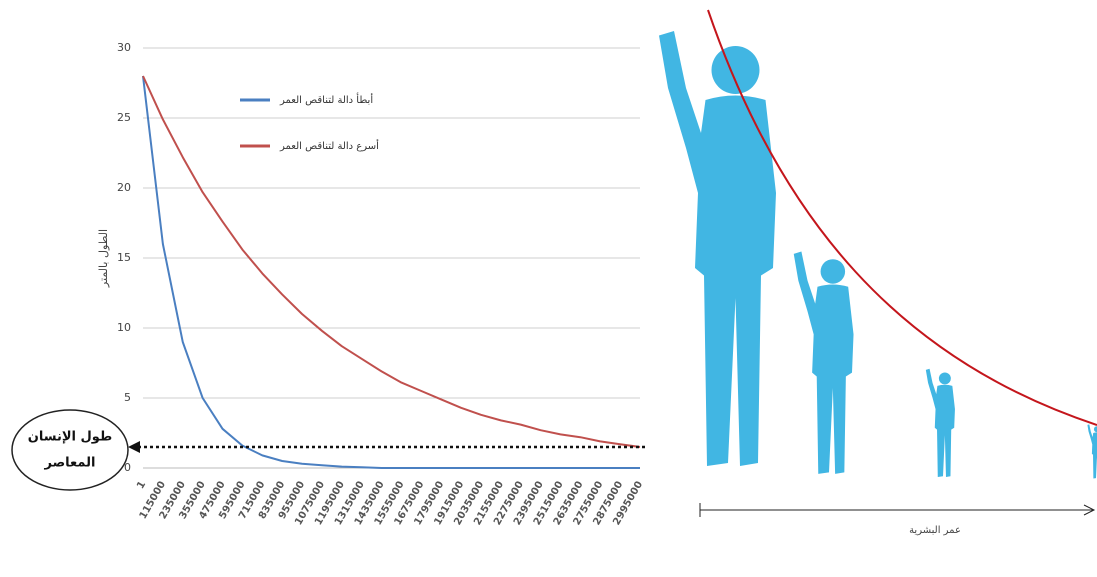  What do you see at coordinates (124, 47) in the screenshot?
I see `y-tick-label: 30` at bounding box center [124, 47].